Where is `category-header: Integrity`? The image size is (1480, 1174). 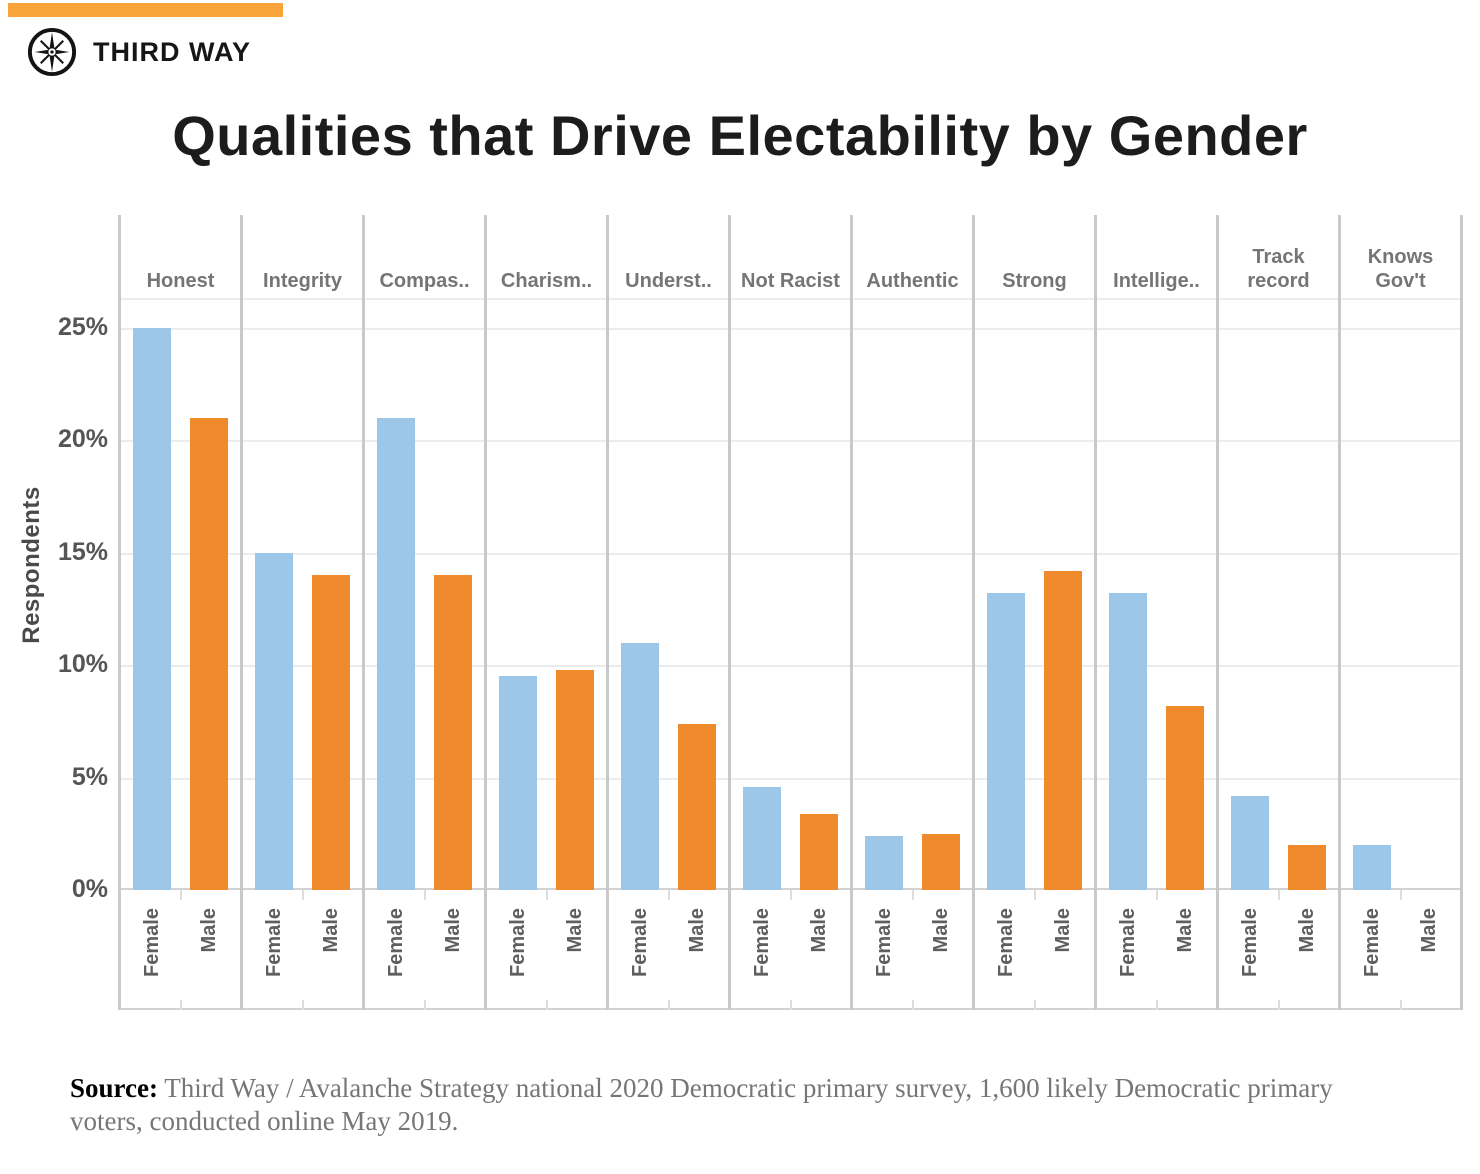 category-header: Integrity is located at coordinates (302, 281).